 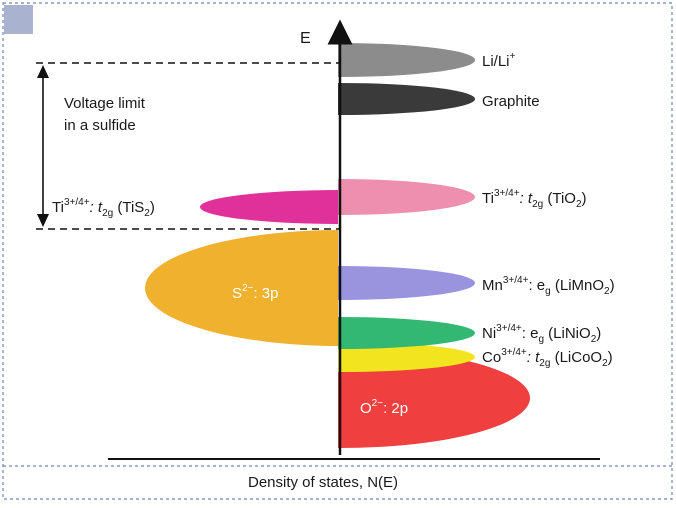 What do you see at coordinates (541, 334) in the screenshot?
I see `label-linio2: Ni3+/4+: eg (LiNiO2)` at bounding box center [541, 334].